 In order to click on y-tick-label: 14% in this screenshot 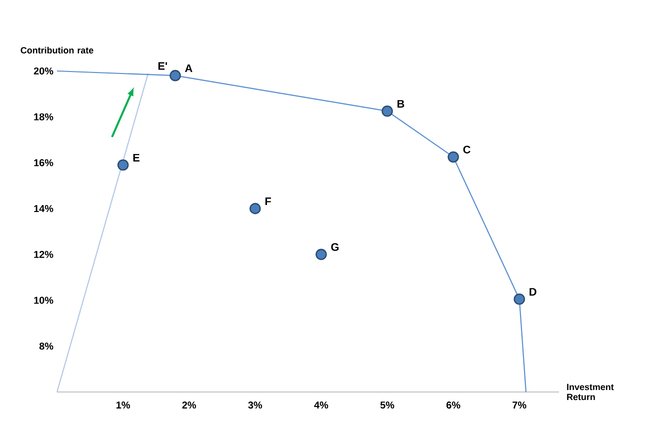, I will do `click(44, 208)`.